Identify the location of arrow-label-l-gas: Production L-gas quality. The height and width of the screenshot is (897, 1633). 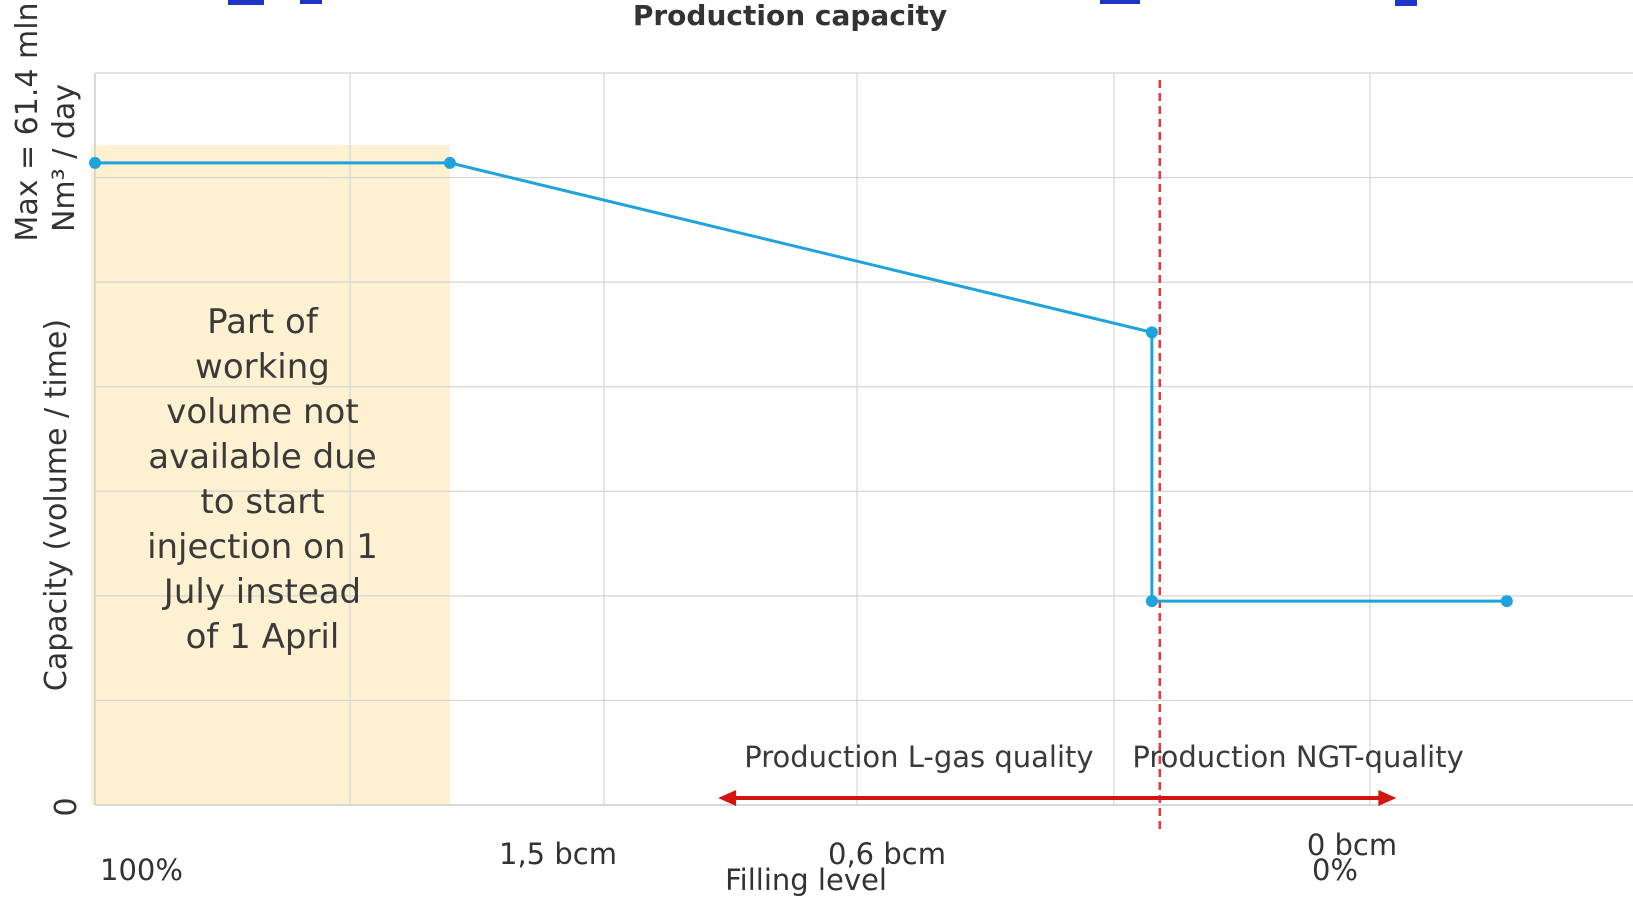
(918, 757).